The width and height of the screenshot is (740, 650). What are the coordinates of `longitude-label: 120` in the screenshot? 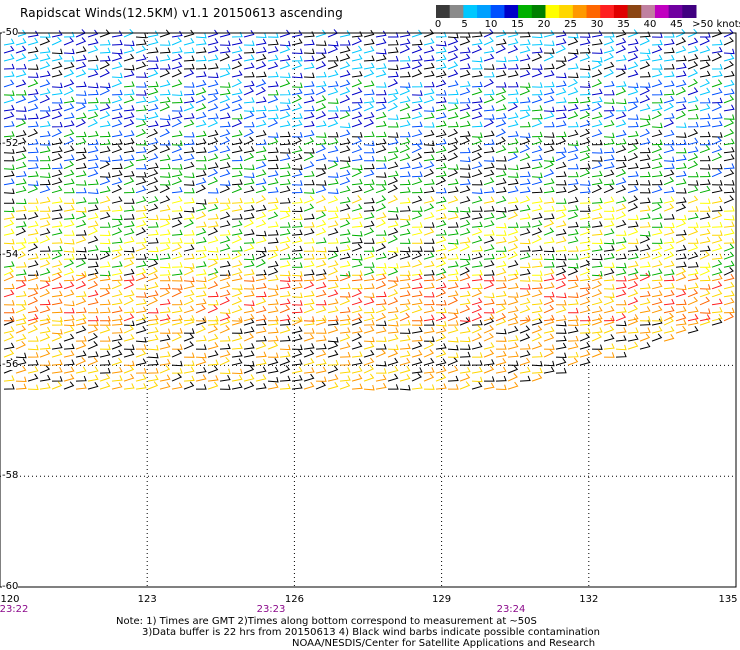 It's located at (10, 599).